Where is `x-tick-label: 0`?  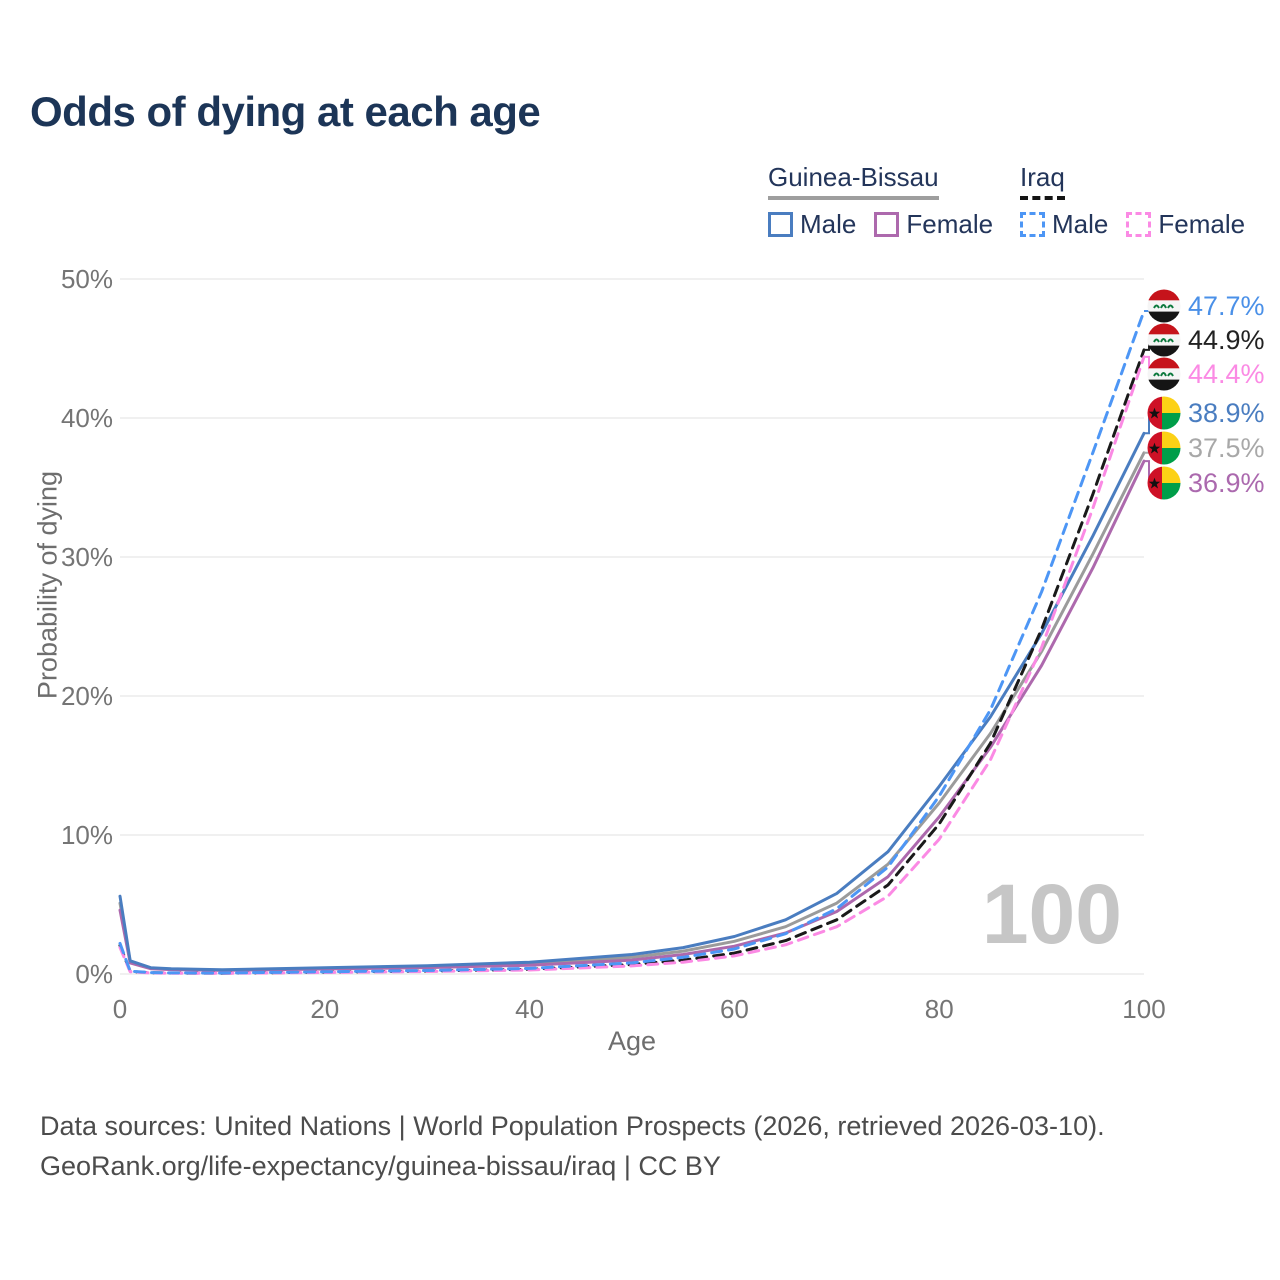 x-tick-label: 0 is located at coordinates (120, 1009).